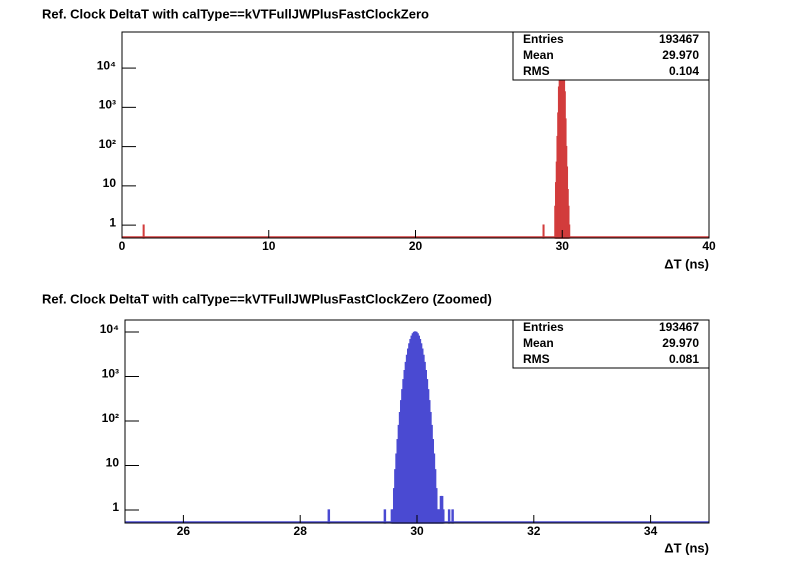  I want to click on stats-value: 0.104, so click(684, 71).